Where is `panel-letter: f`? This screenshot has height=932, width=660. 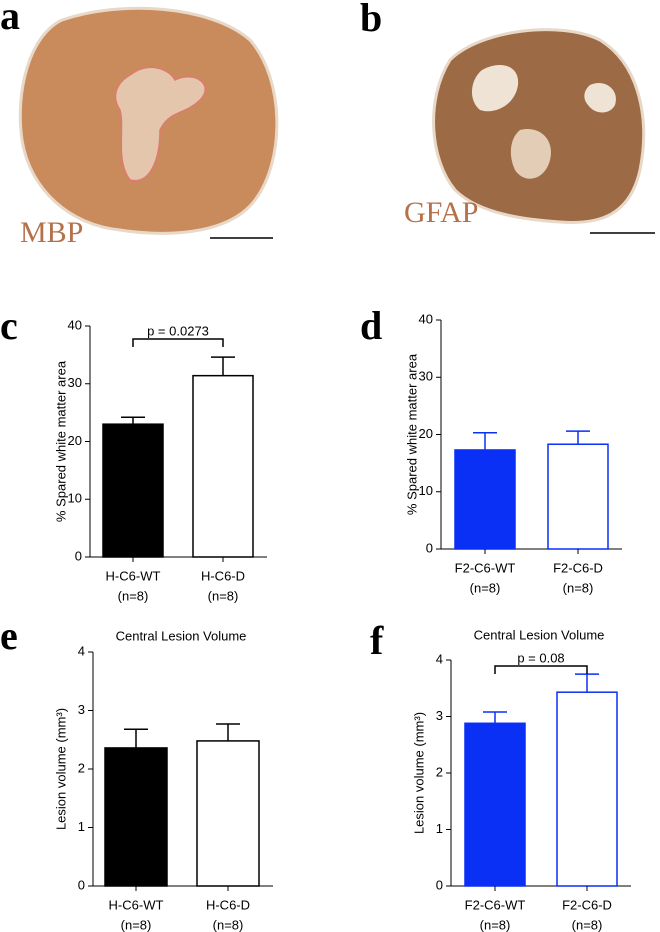
panel-letter: f is located at coordinates (377, 640).